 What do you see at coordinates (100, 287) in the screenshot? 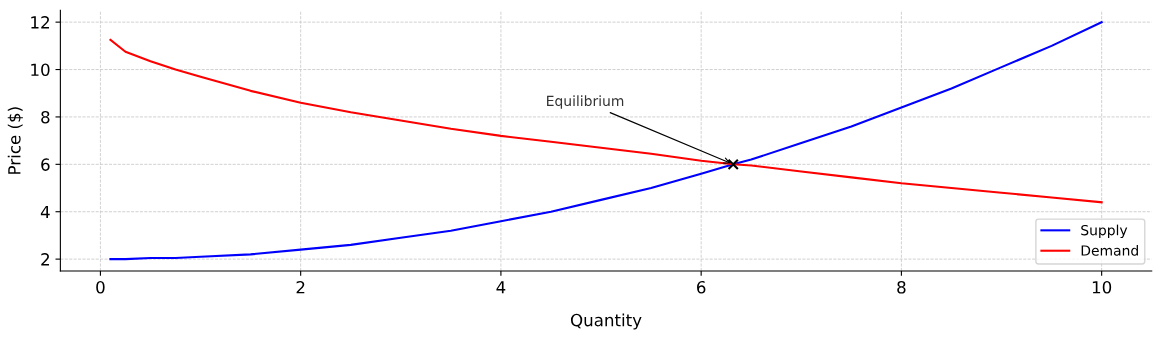
I see `x-tick-label: 0` at bounding box center [100, 287].